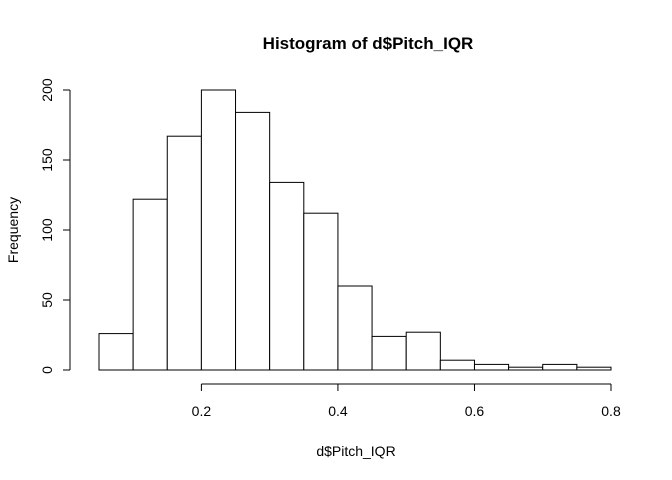  I want to click on y-tick-label: 150, so click(47, 160).